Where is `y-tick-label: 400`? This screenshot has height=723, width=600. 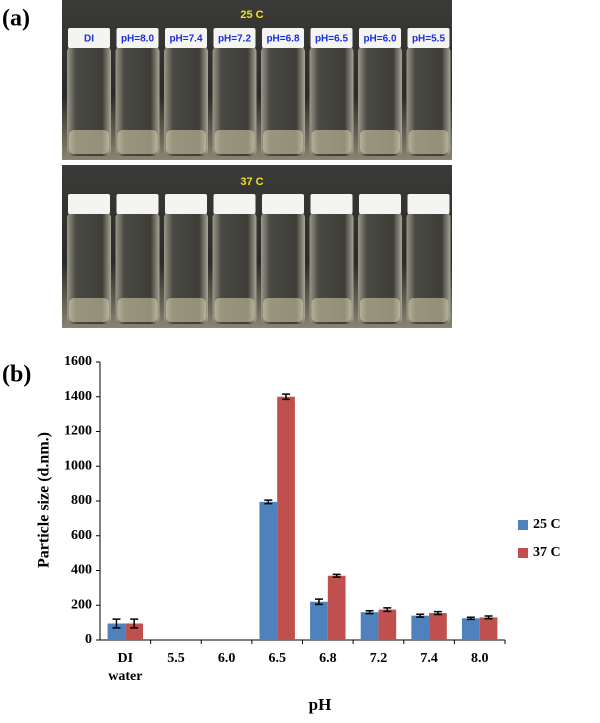
y-tick-label: 400 is located at coordinates (81, 570).